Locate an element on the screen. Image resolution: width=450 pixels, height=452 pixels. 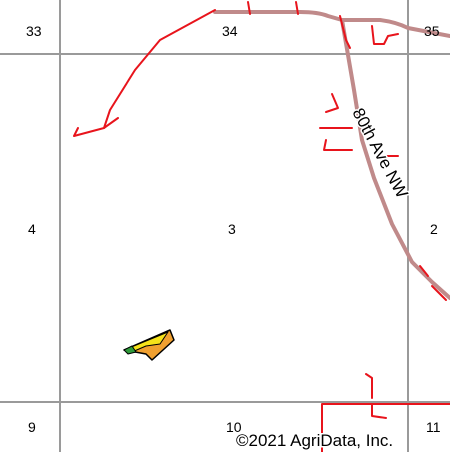
road-cul-de-sac-upper is located at coordinates (332, 103).